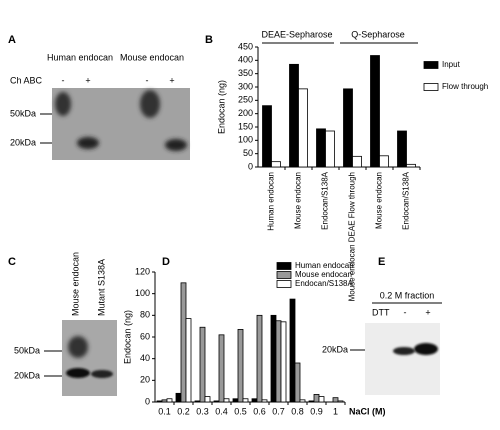 Image resolution: width=500 pixels, height=430 pixels. Describe the element at coordinates (324, 283) in the screenshot. I see `legend-label: Endocan/S138A` at that location.